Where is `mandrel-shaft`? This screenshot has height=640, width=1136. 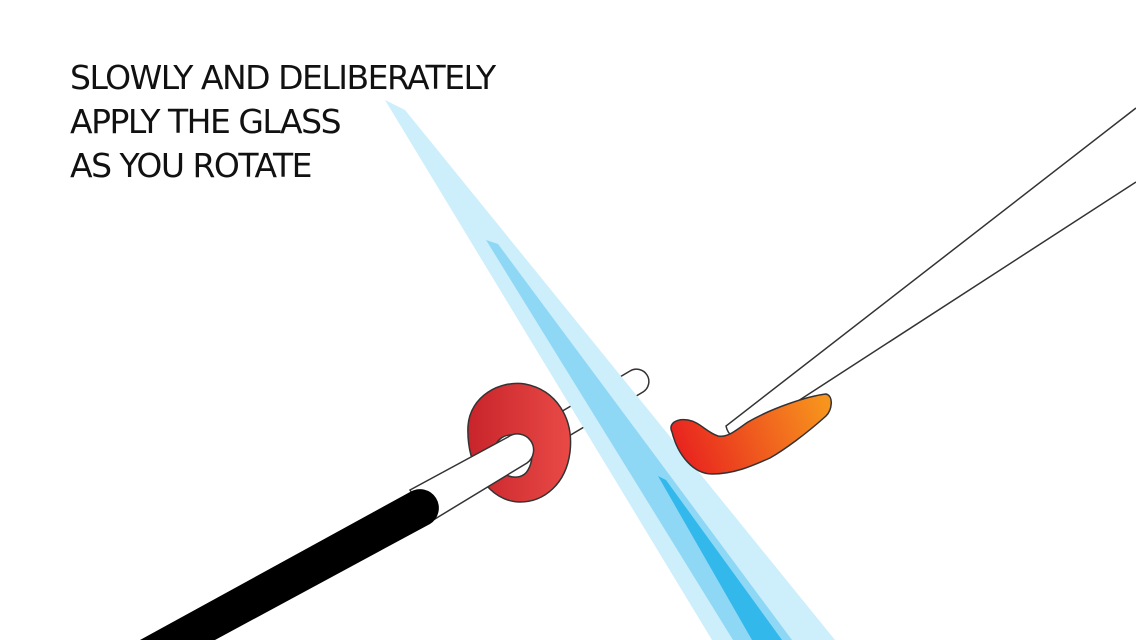 mandrel-shaft is located at coordinates (471, 478).